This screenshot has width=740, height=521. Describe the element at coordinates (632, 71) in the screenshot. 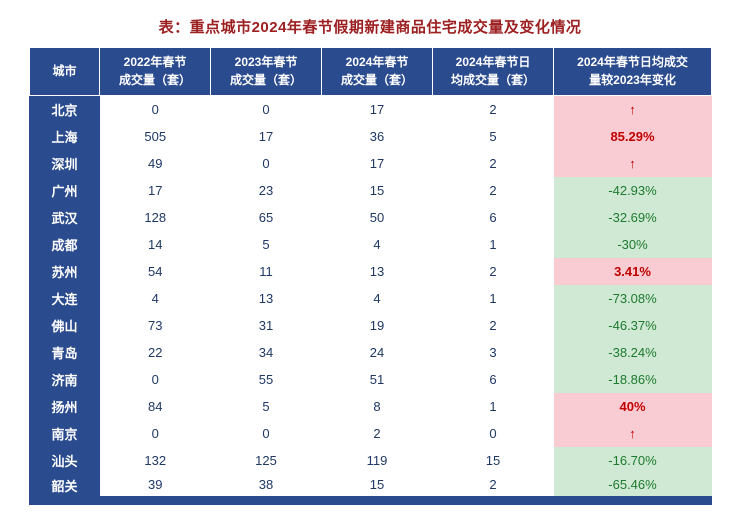

I see `column-header: 2024年春节日均成交 量较2023年变化` at that location.